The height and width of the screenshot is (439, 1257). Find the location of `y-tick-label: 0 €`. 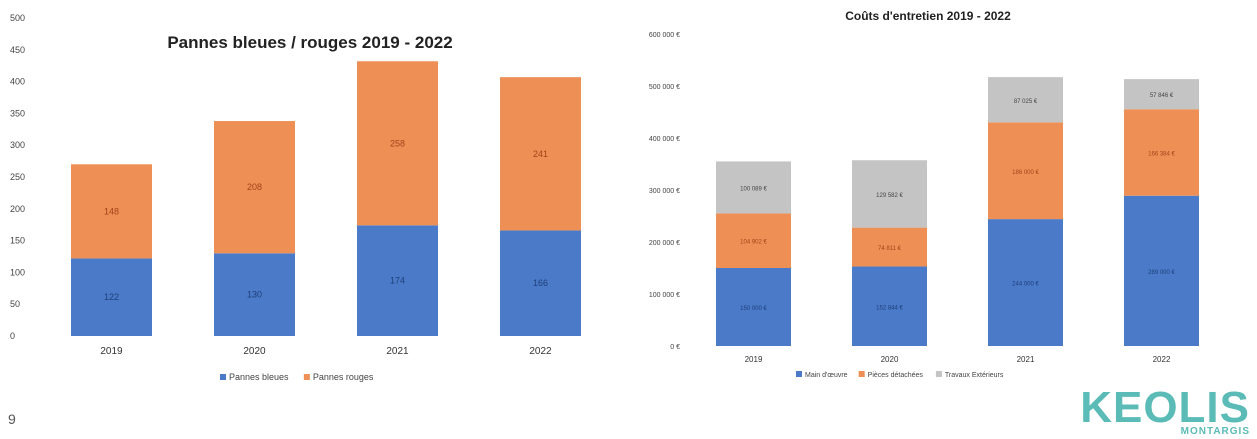

y-tick-label: 0 € is located at coordinates (675, 347).